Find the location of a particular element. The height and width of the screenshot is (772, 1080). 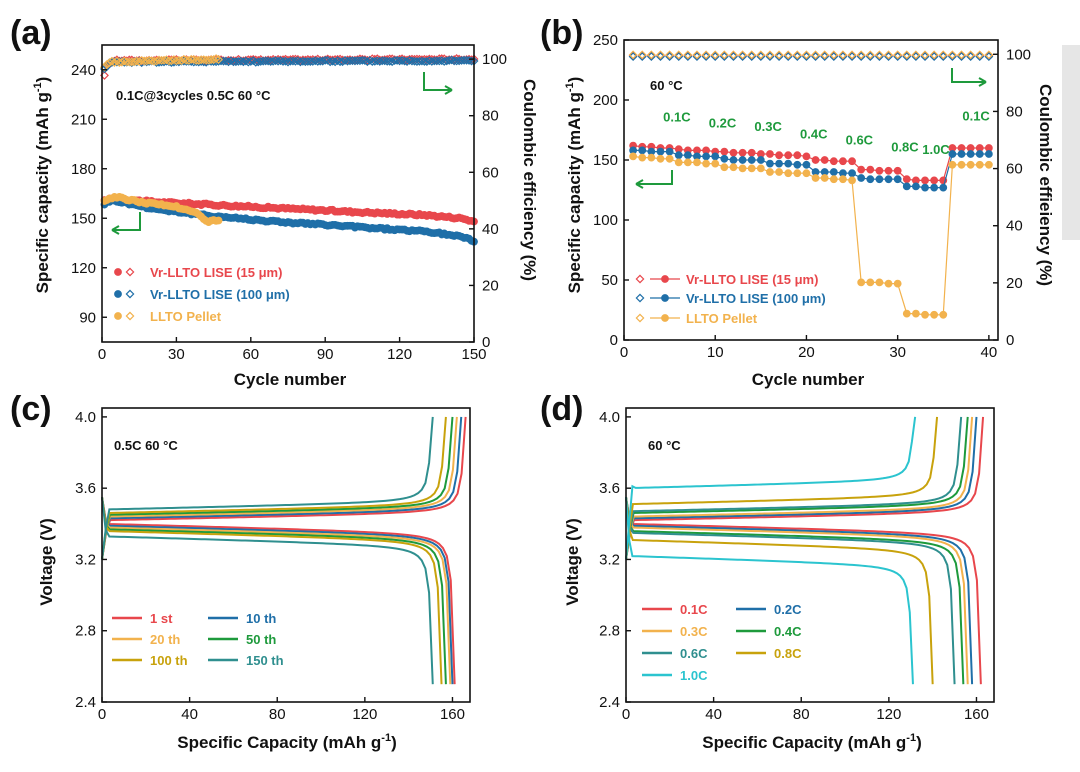

a-legend-label: Vr-LLTO LISE (100 μm) is located at coordinates (220, 294).